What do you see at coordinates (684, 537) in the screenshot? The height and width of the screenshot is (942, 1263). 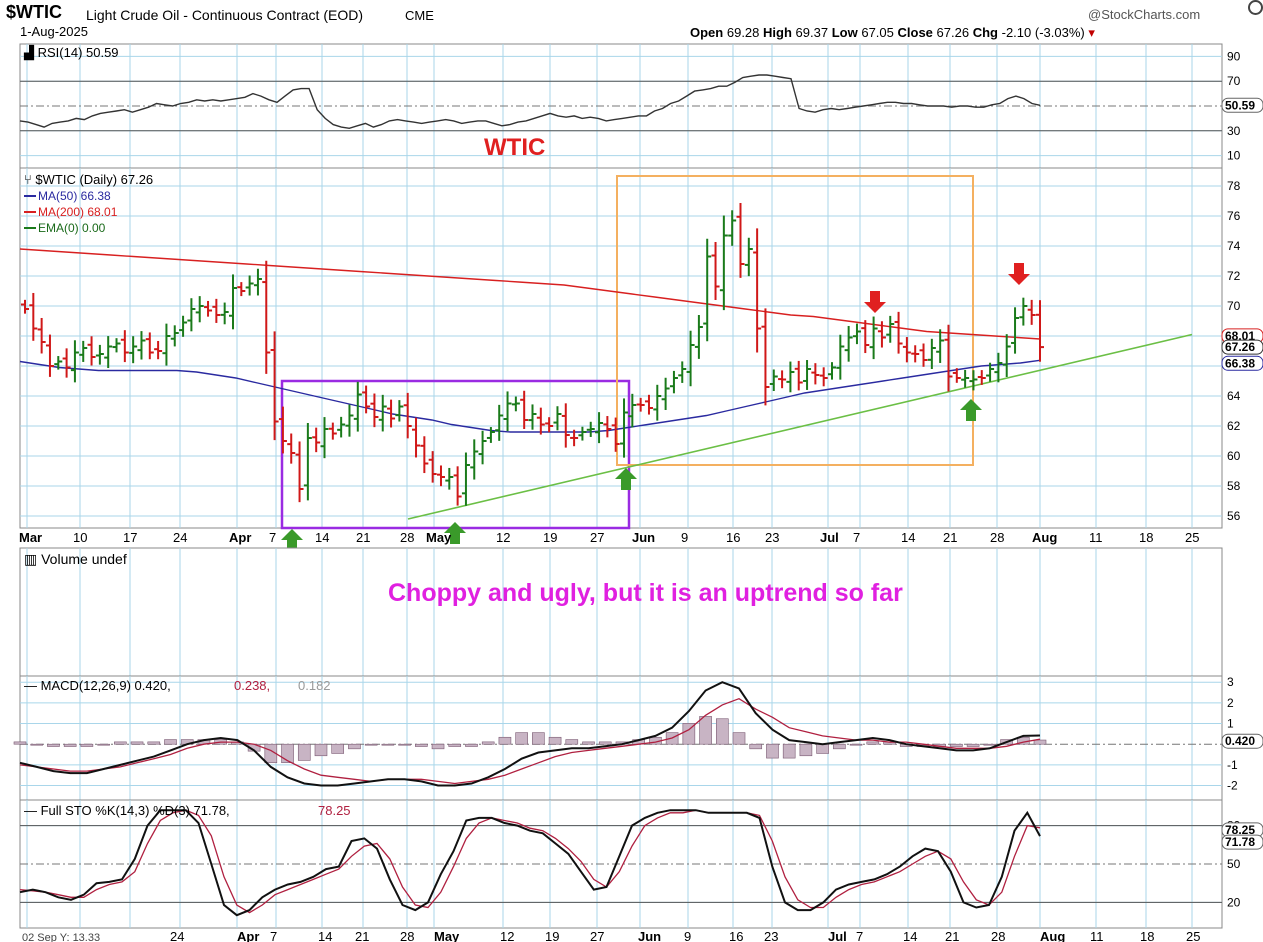 I see `xaxis-top-label: 9` at bounding box center [684, 537].